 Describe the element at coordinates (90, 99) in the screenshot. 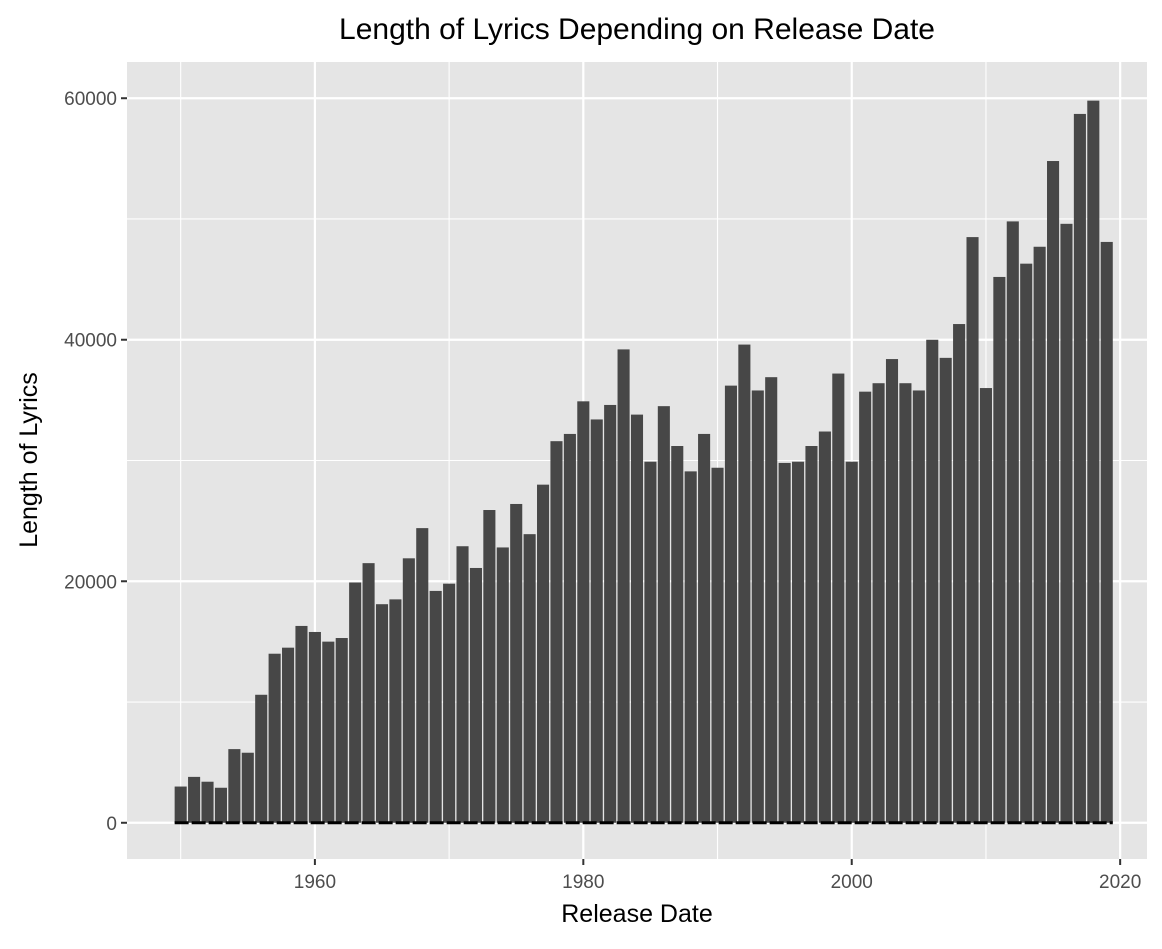

I see `y-tick-label: 60000` at that location.